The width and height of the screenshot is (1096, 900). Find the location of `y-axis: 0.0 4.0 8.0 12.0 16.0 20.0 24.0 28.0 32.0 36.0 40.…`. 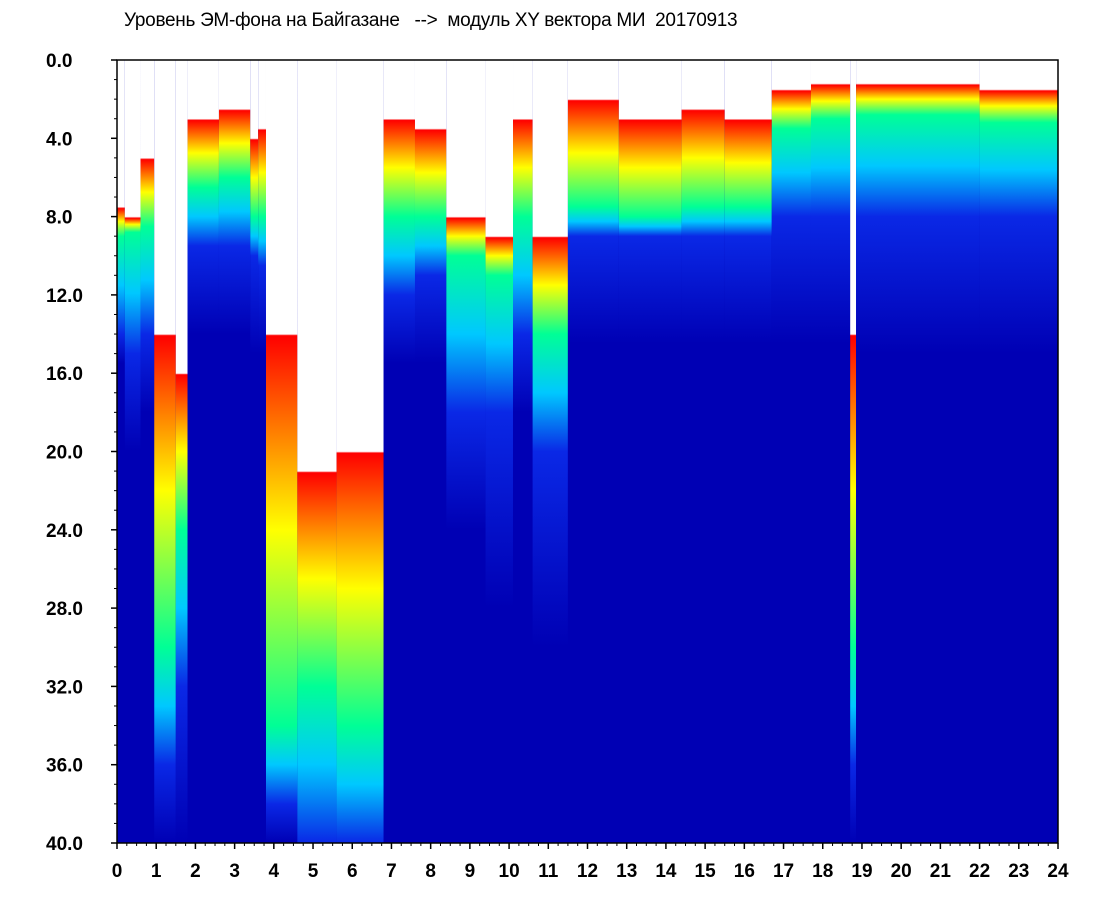

y-axis: 0.0 4.0 8.0 12.0 16.0 20.0 24.0 28.0 32.0 36.0 40.… is located at coordinates (81, 453).